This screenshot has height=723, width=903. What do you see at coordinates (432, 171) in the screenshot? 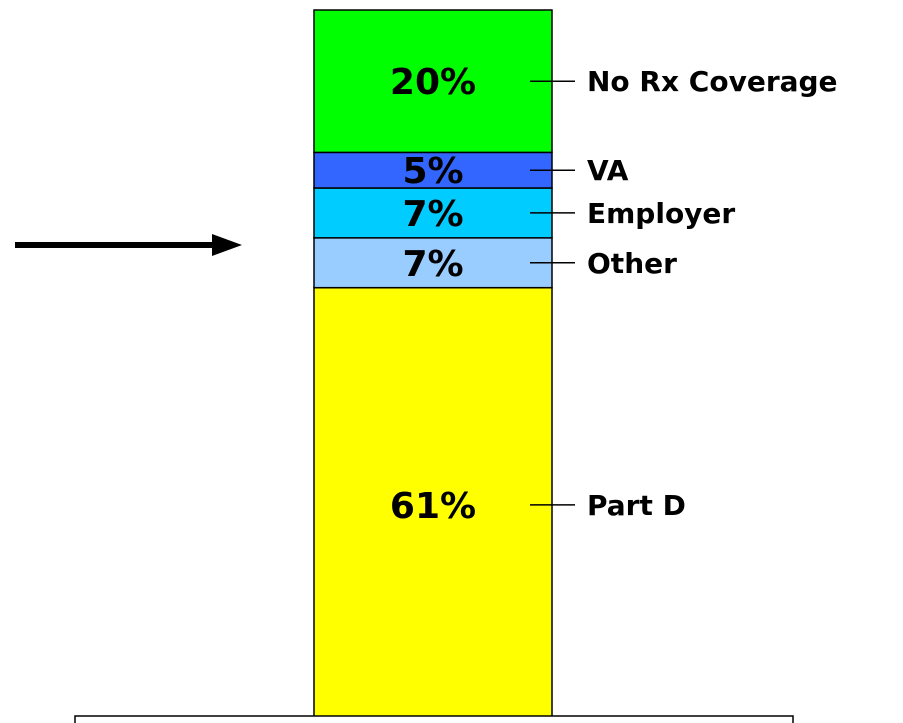
I see `value-label: 5%` at bounding box center [432, 171].